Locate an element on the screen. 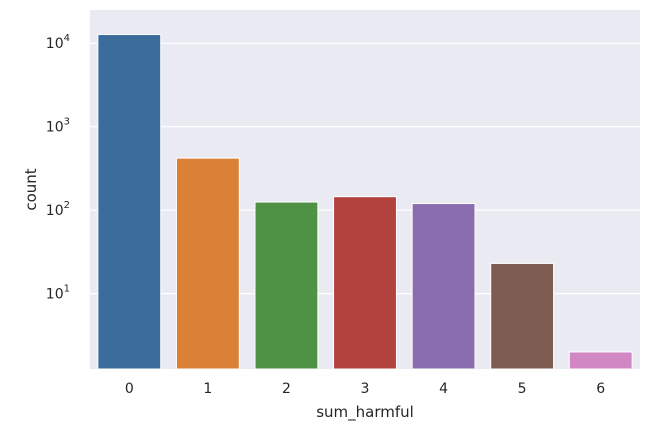 This screenshot has height=434, width=666. y-axis-label: count is located at coordinates (31, 189).